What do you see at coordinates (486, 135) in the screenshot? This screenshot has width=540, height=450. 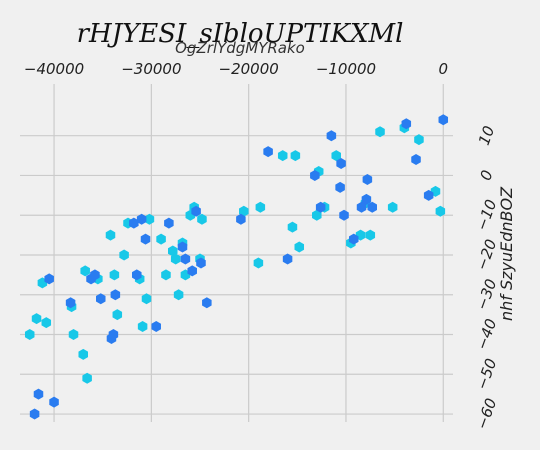 I see `y-tick-label: 10` at bounding box center [486, 135].